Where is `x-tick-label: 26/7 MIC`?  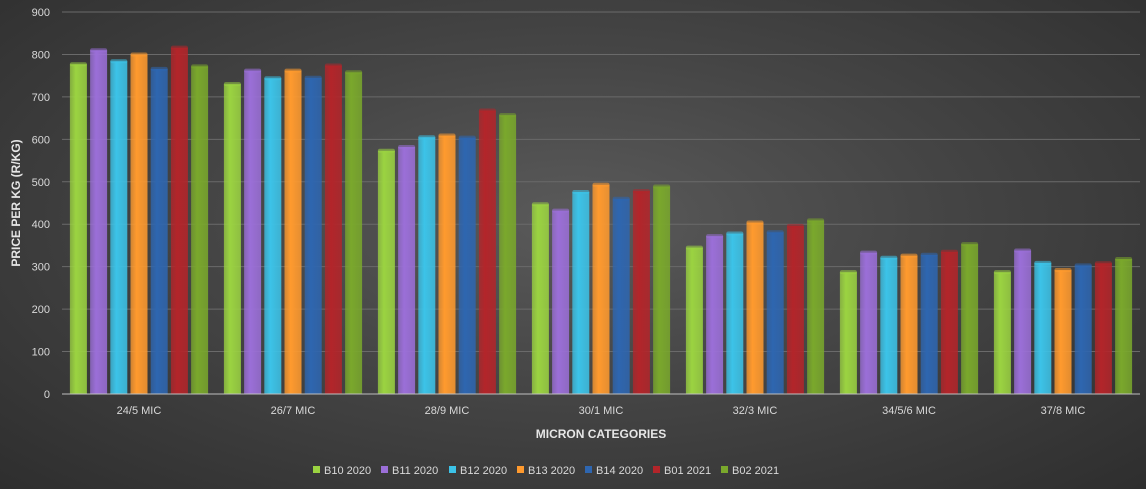 x-tick-label: 26/7 MIC is located at coordinates (293, 411).